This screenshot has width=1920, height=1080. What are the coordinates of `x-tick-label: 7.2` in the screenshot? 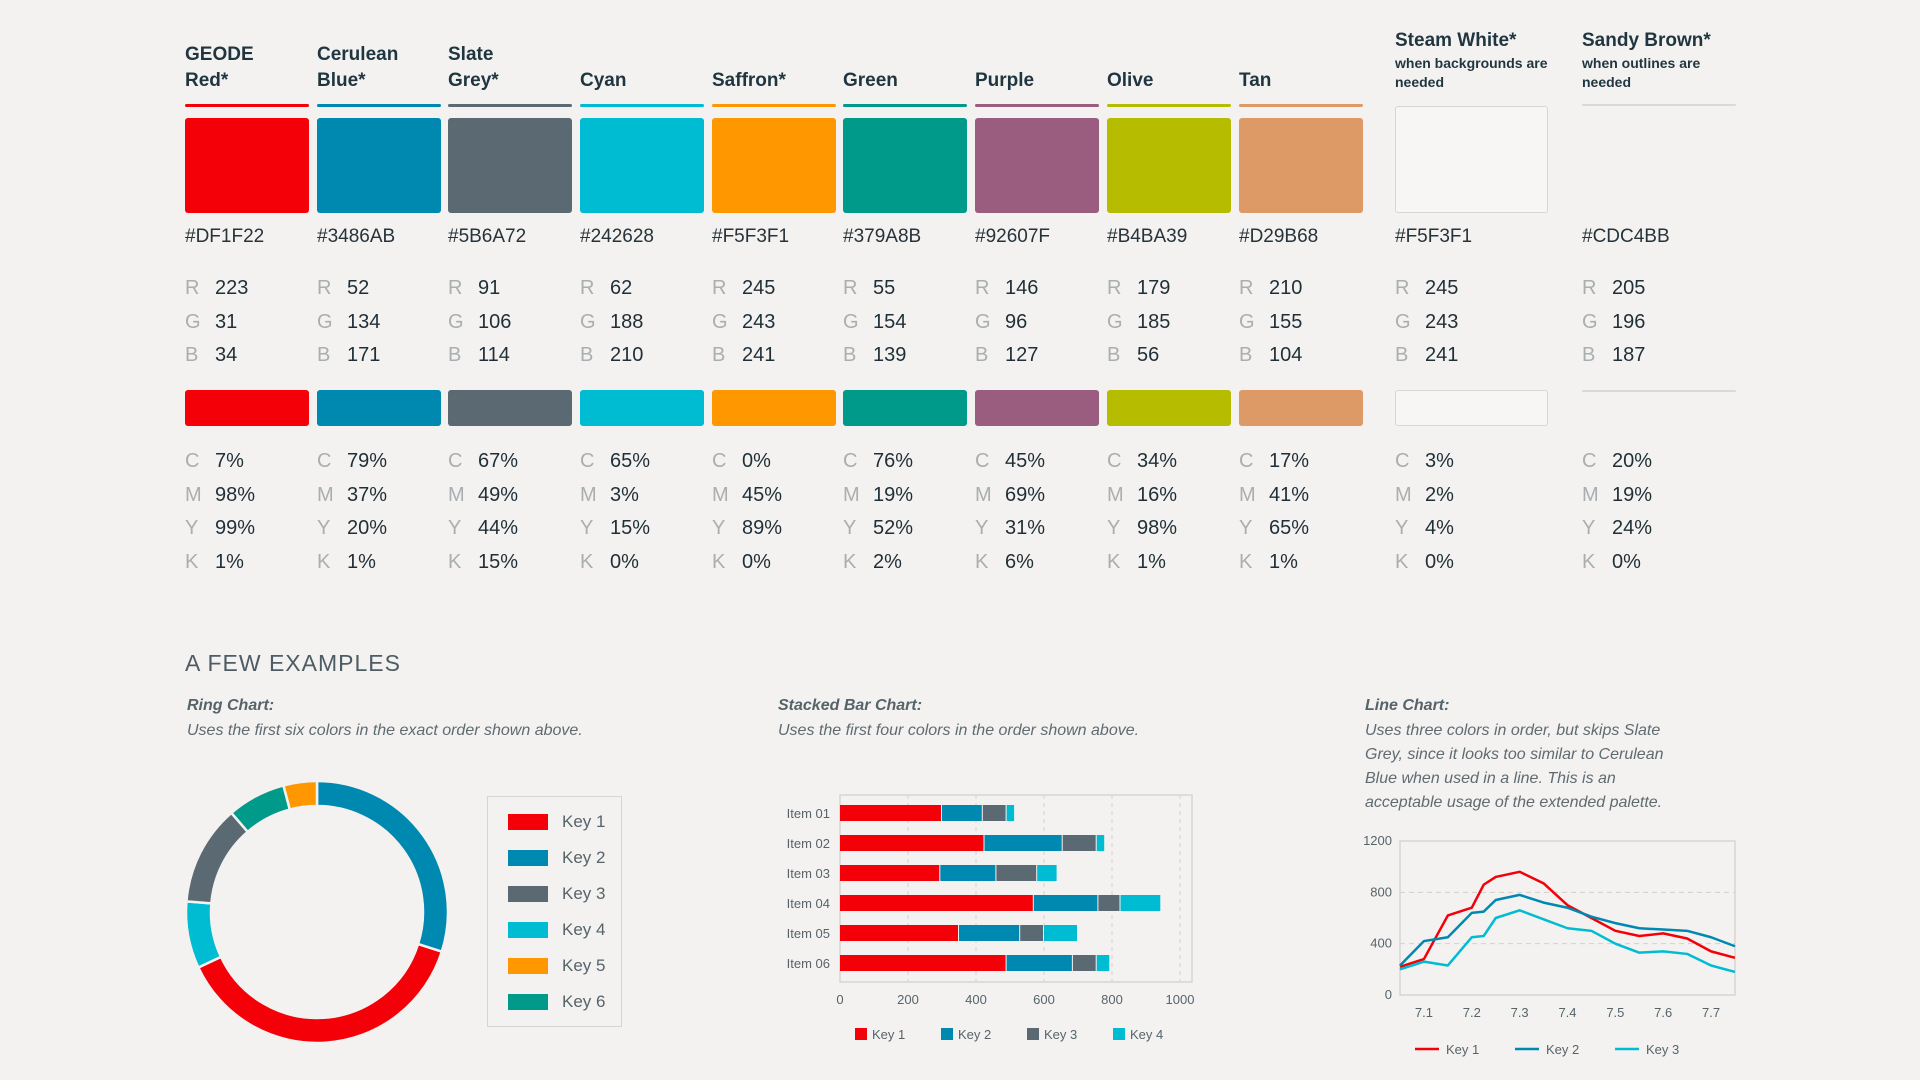 It's located at (1472, 1012).